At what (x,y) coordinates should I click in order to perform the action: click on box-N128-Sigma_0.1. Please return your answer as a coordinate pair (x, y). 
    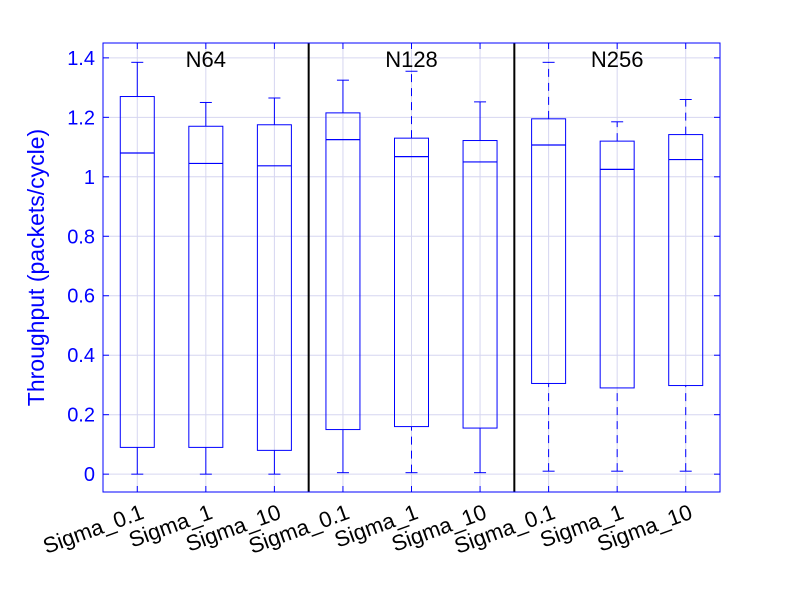
    Looking at the image, I should click on (343, 276).